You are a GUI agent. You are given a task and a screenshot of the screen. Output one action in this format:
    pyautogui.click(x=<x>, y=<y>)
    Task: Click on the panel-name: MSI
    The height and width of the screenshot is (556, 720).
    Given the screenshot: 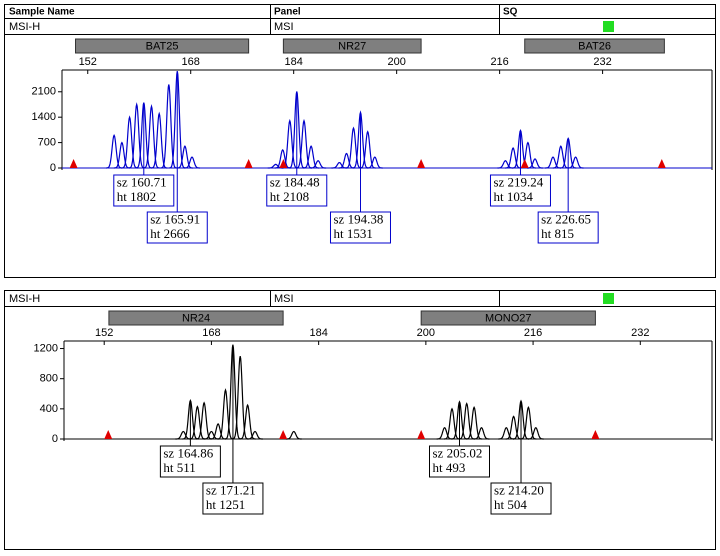 What is the action you would take?
    pyautogui.click(x=284, y=299)
    